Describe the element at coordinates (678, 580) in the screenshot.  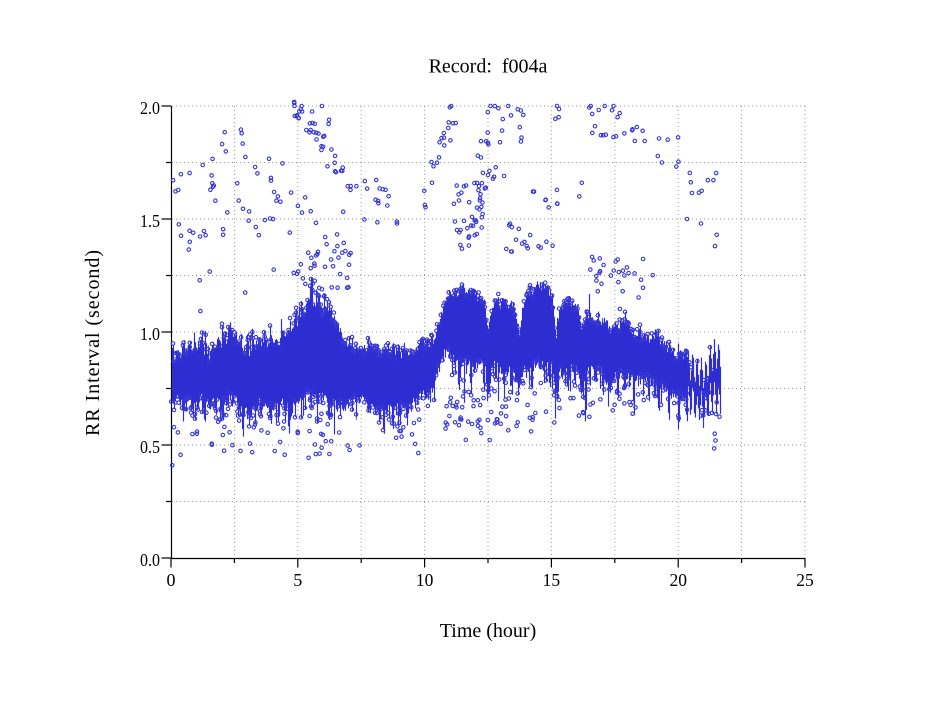
I see `svg-text: 20` at that location.